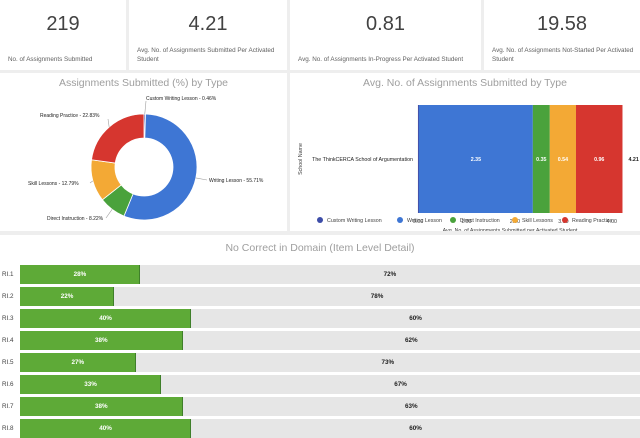  What do you see at coordinates (385, 24) in the screenshot?
I see `kpi-value: 0.81` at bounding box center [385, 24].